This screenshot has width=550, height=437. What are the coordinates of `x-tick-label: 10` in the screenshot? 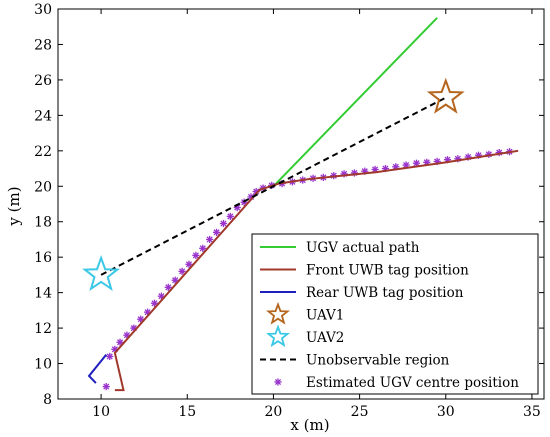 It's located at (101, 412).